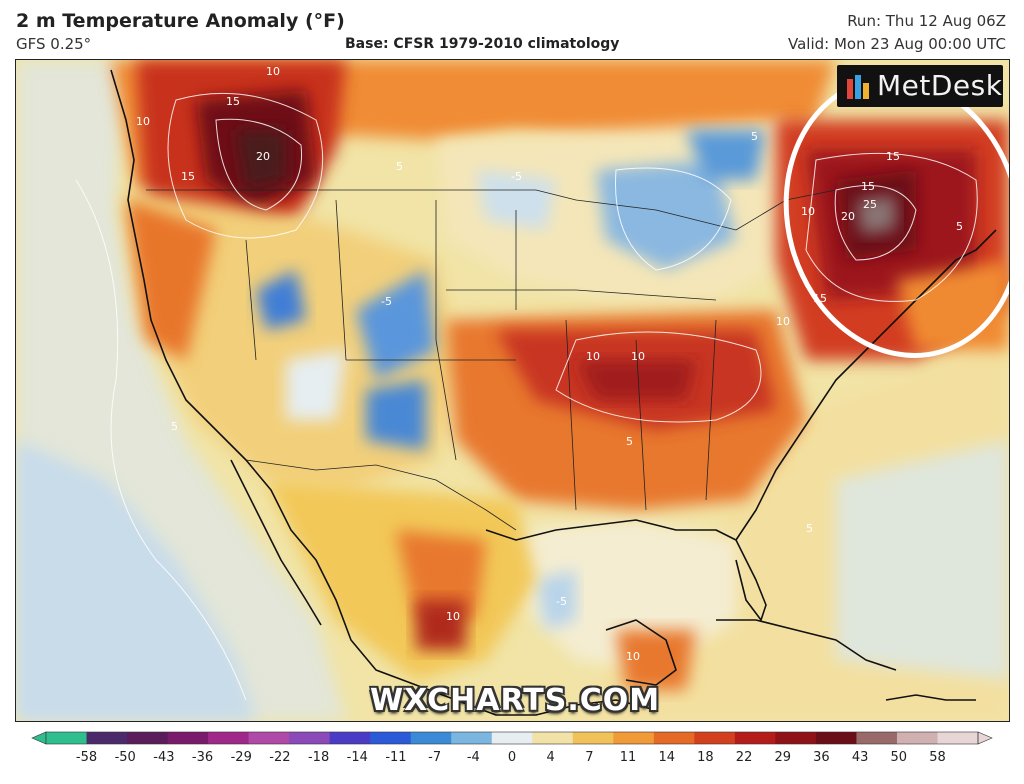 The image size is (1024, 784). Describe the element at coordinates (512, 757) in the screenshot. I see `colorbar-tick-label: 0` at that location.